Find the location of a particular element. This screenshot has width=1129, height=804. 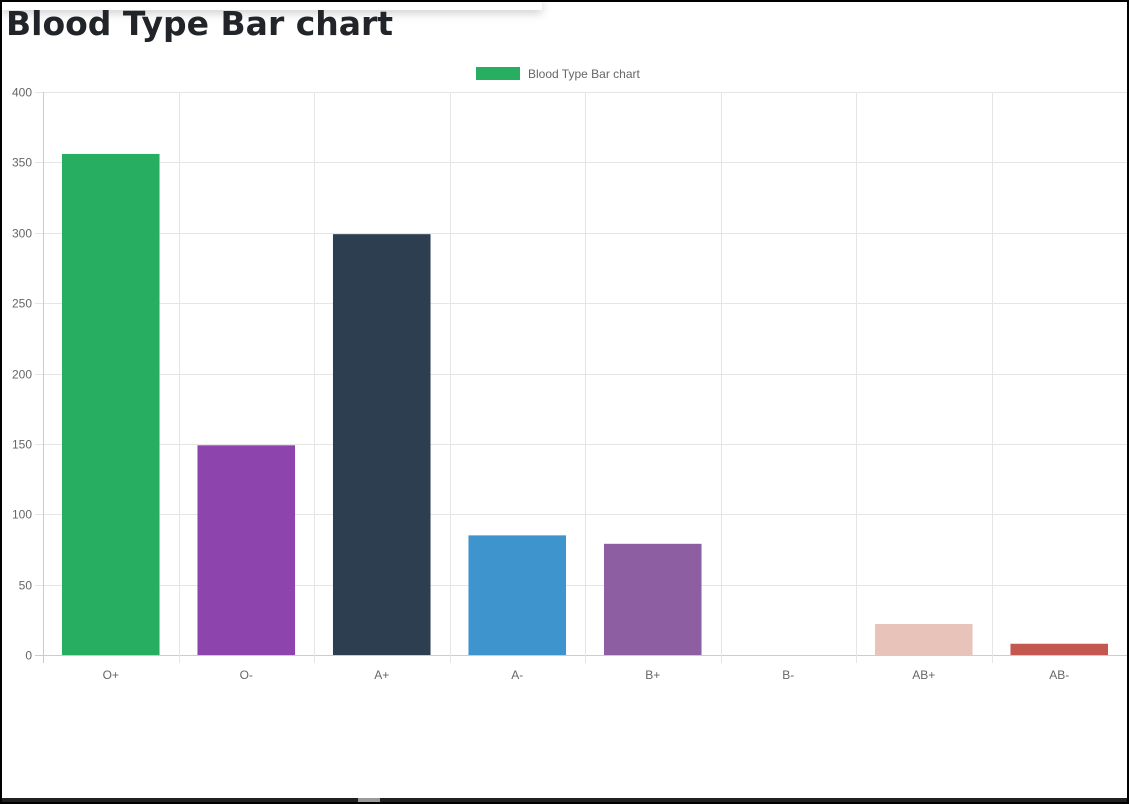

bar-O- is located at coordinates (246, 550).